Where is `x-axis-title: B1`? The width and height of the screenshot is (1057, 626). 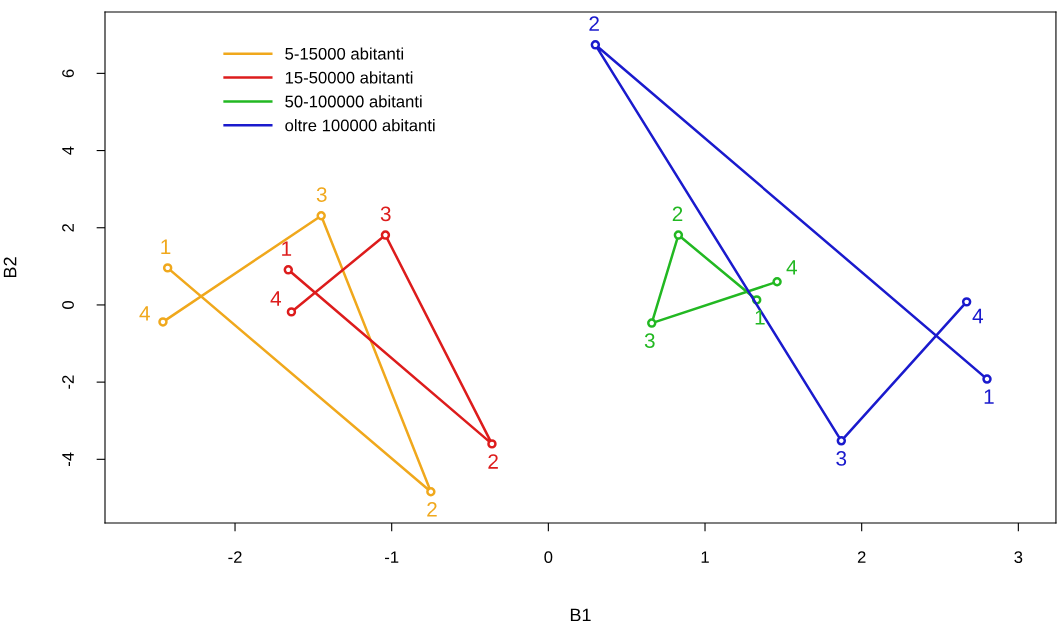
x-axis-title: B1 is located at coordinates (580, 615).